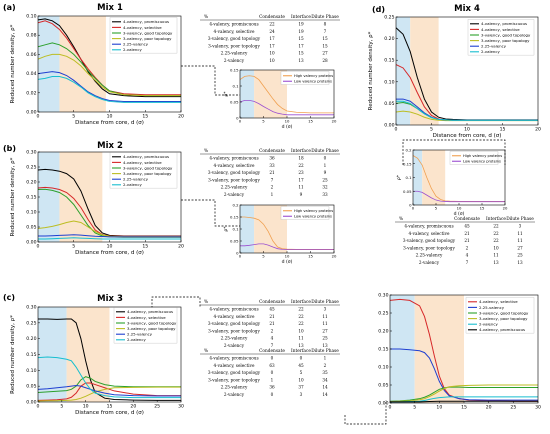  Describe the element at coordinates (520, 240) in the screenshot. I see `table-cell: 11` at that location.